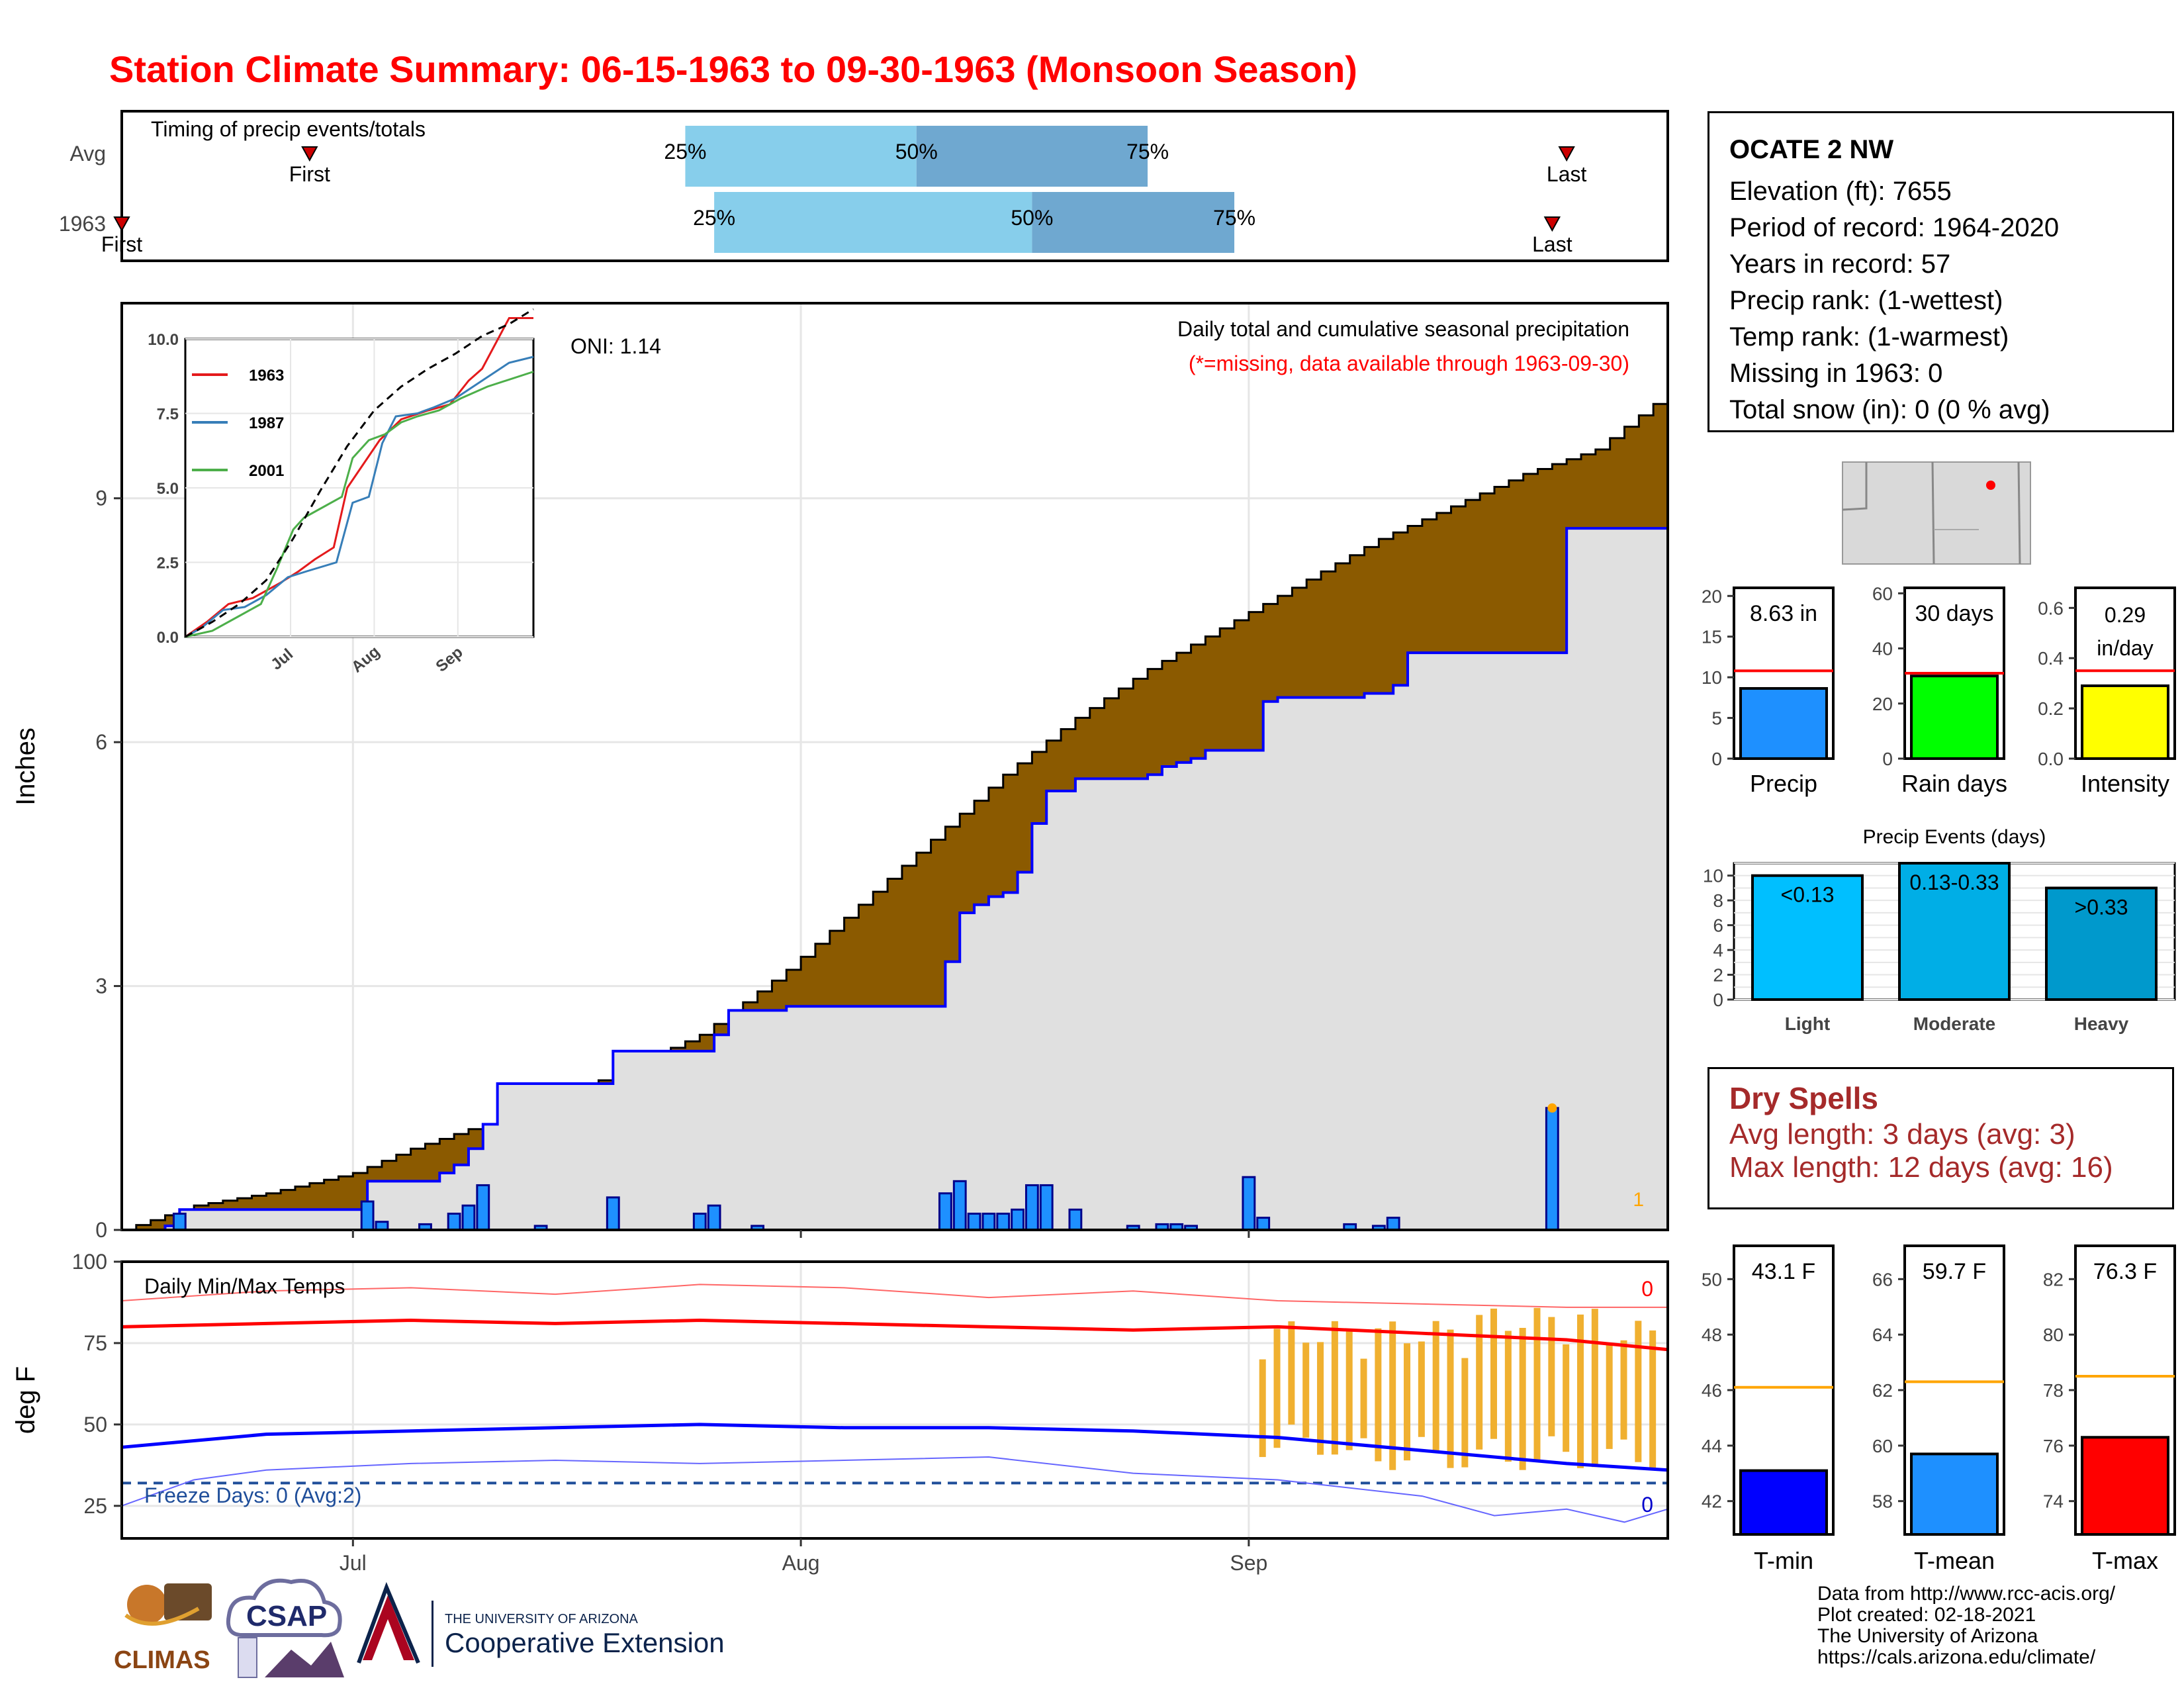 The image size is (2184, 1688). What do you see at coordinates (866, 1167) in the screenshot?
I see `daily-precip-bars` at bounding box center [866, 1167].